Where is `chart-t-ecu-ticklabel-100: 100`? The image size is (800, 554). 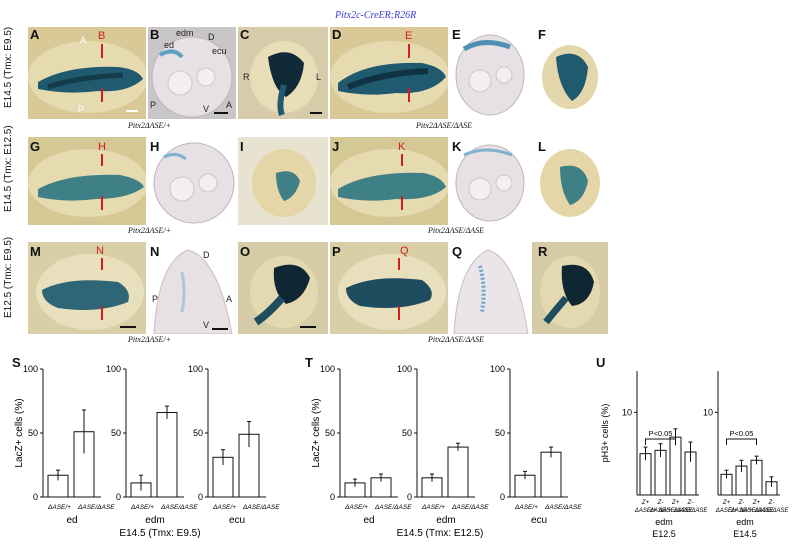
chart-t-ecu-ticklabel-100: 100 is located at coordinates (497, 369).